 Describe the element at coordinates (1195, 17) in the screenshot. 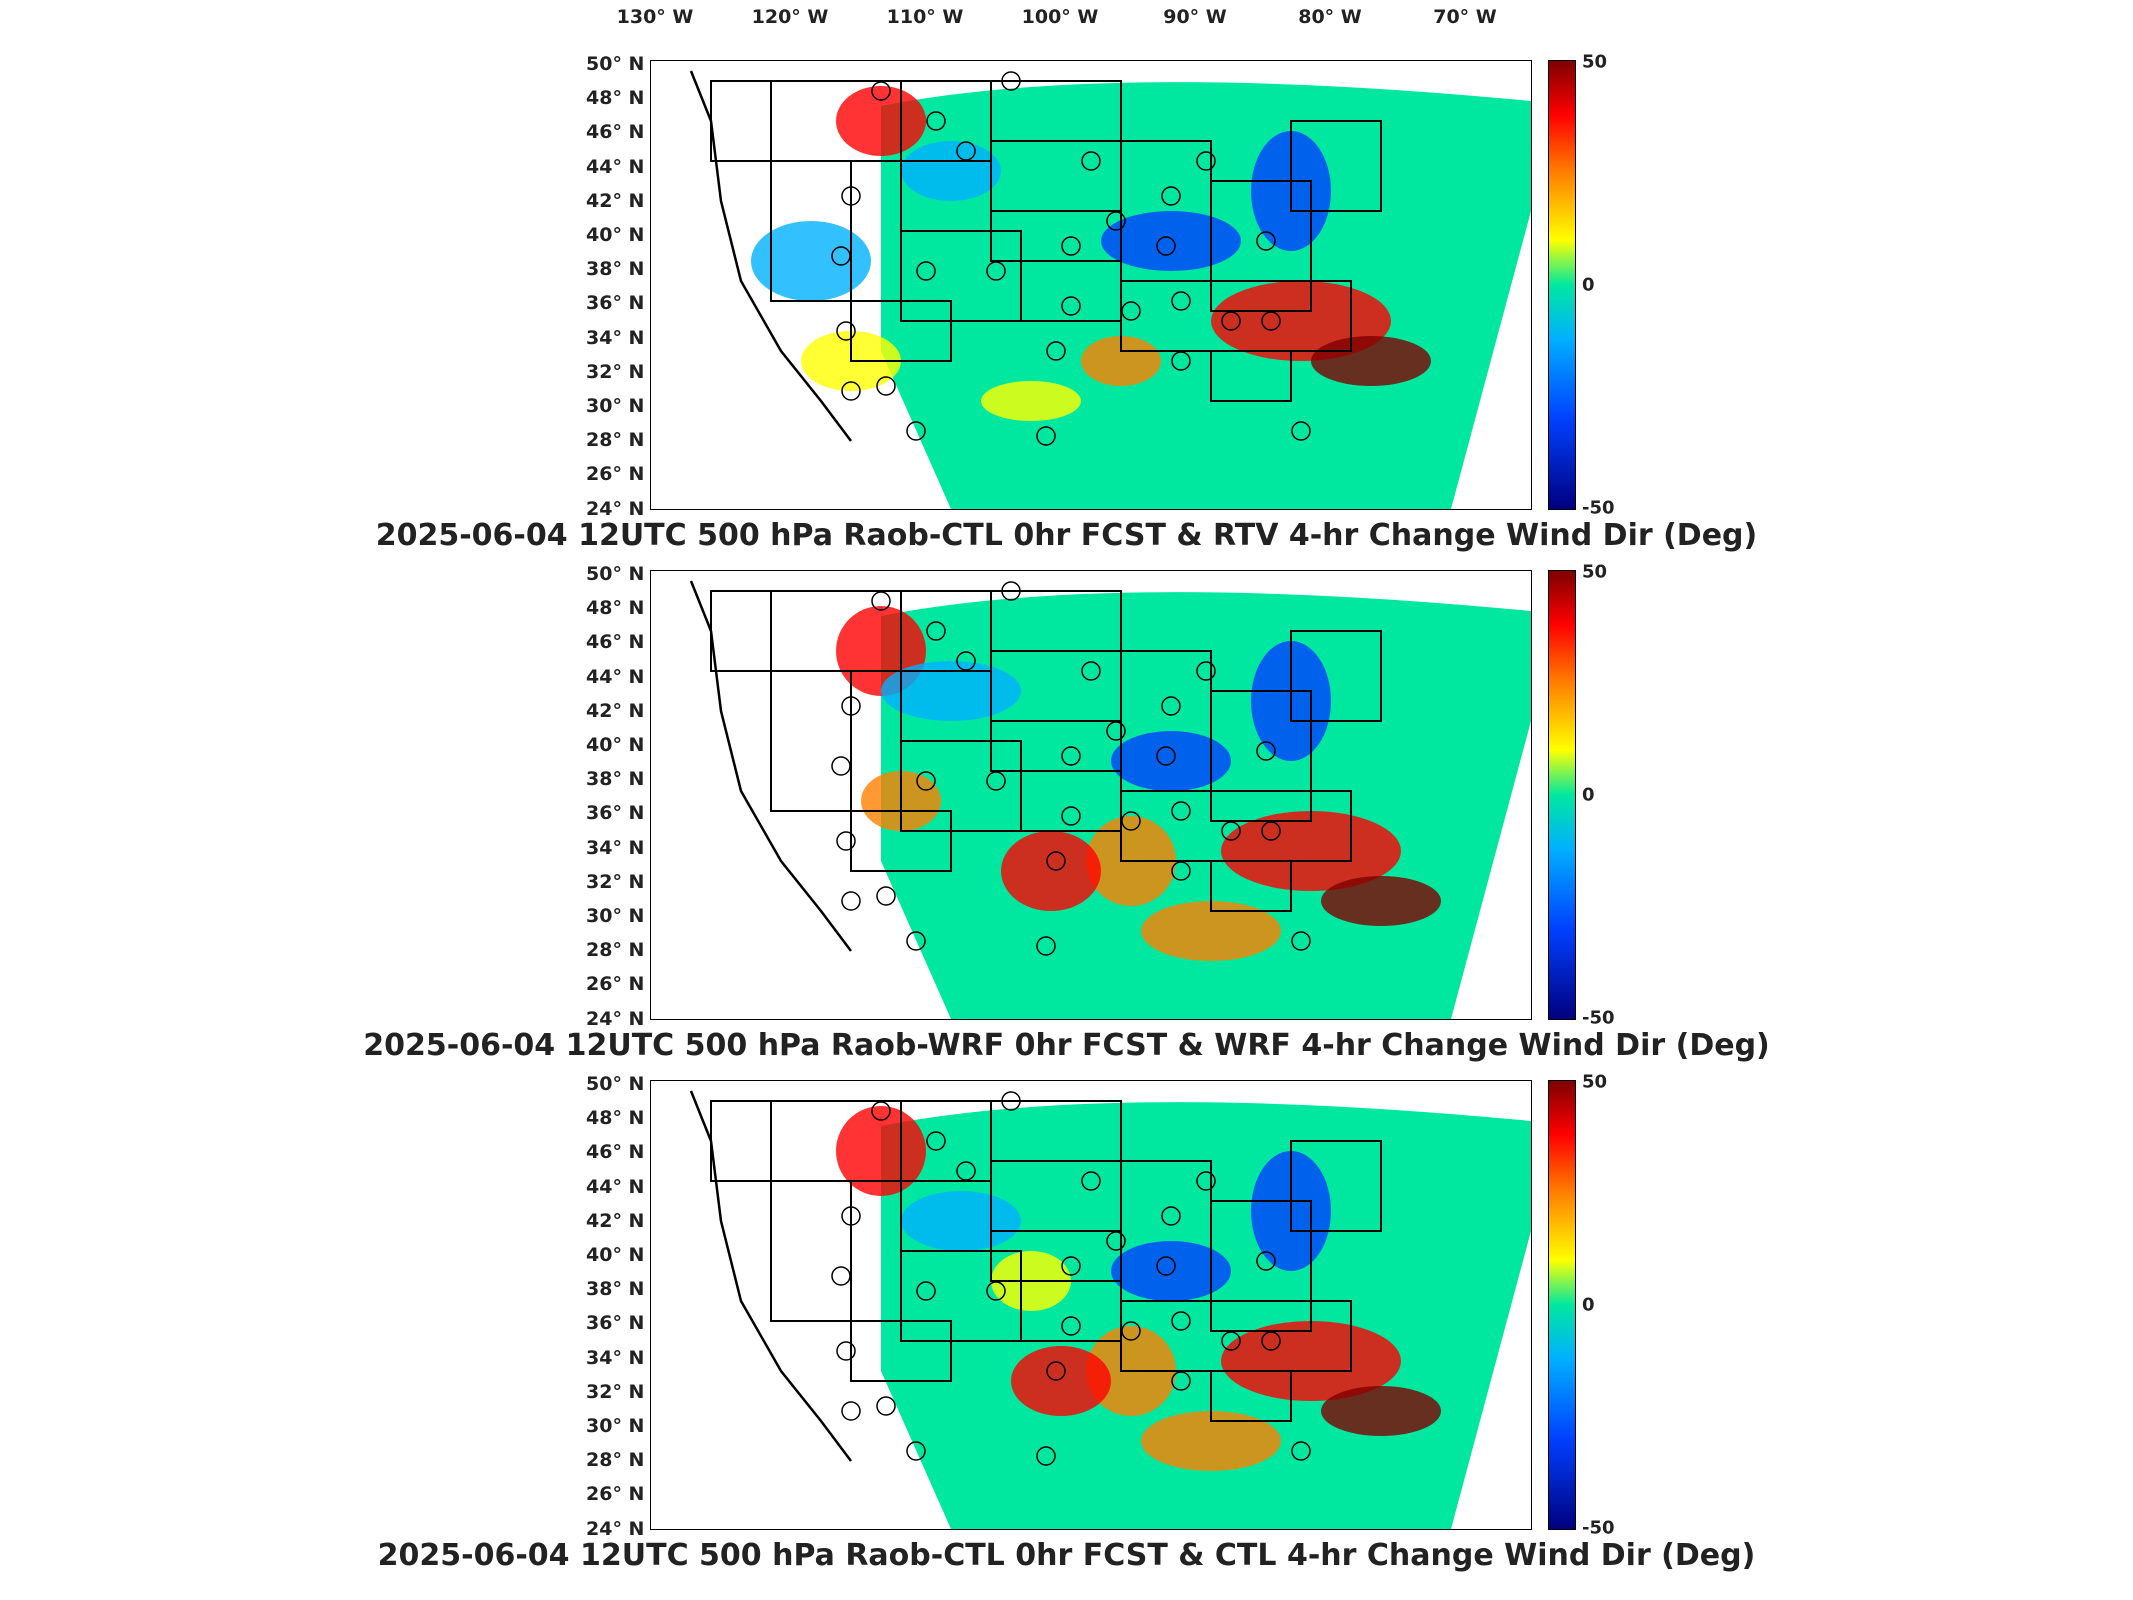

I see `lon-label-90w: 90° W` at that location.